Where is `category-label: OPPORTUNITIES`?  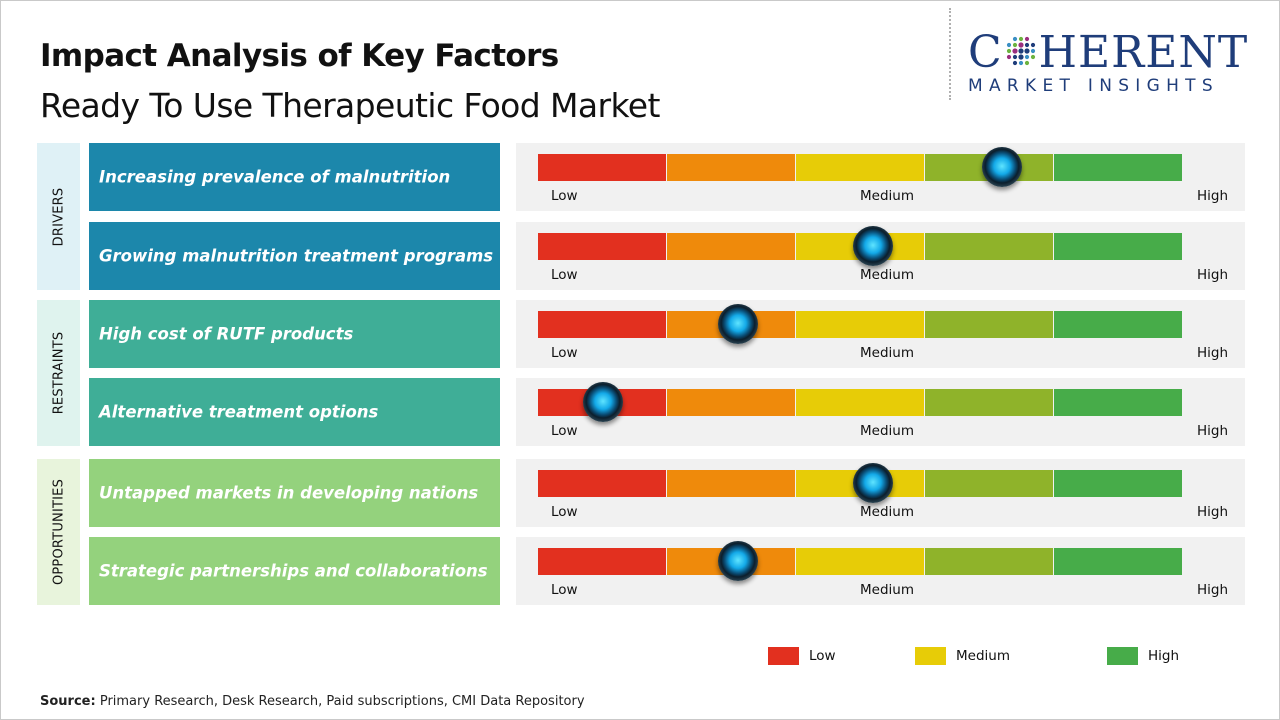 category-label: OPPORTUNITIES is located at coordinates (58, 532).